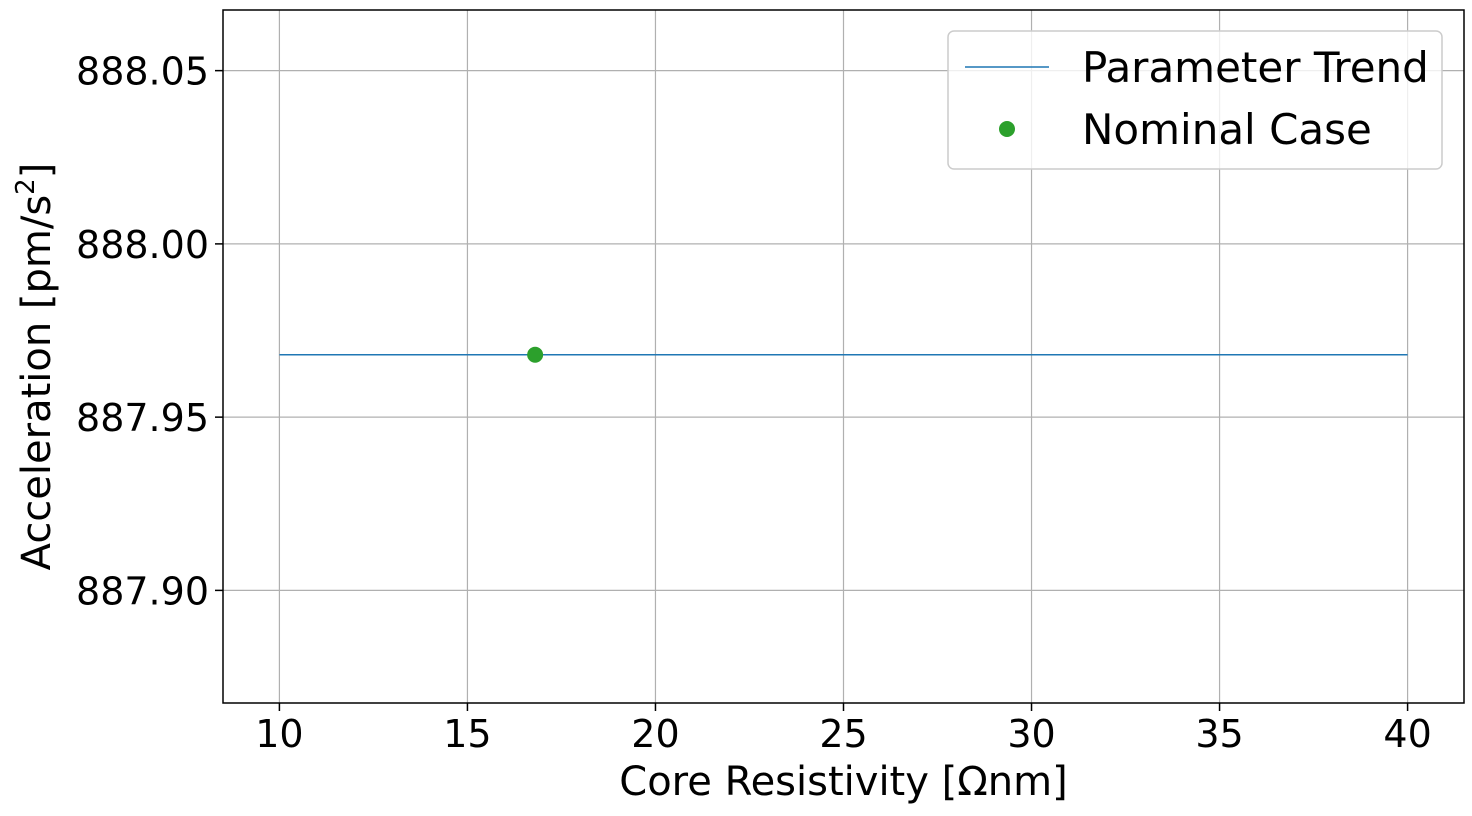 Image resolution: width=1472 pixels, height=816 pixels. Describe the element at coordinates (1219, 734) in the screenshot. I see `x-tick-label: 35` at that location.